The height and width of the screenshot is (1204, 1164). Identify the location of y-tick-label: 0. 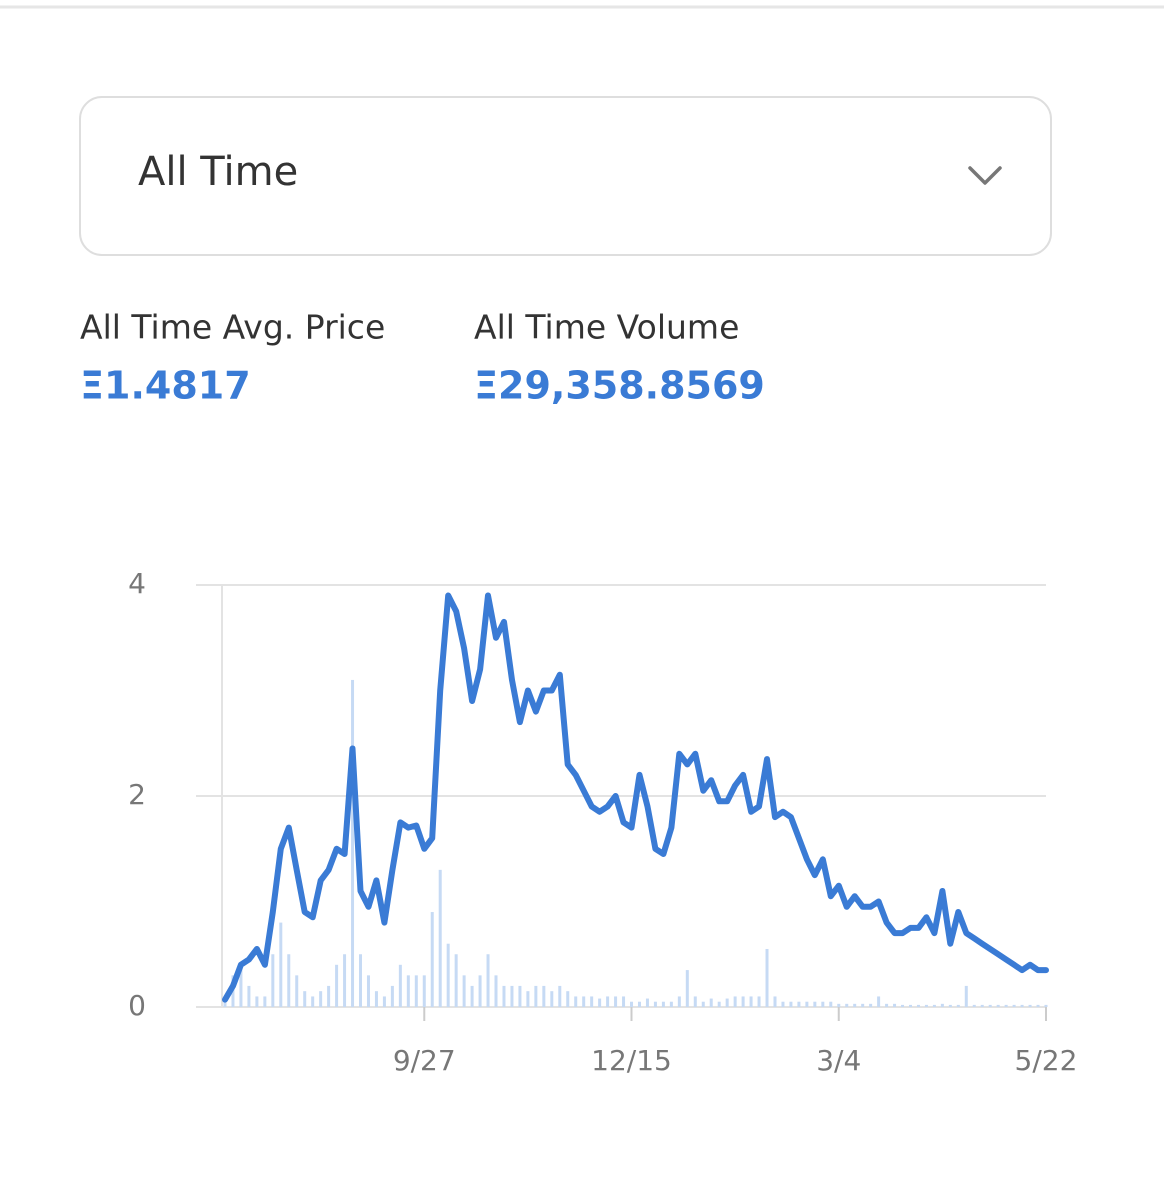
(137, 1005).